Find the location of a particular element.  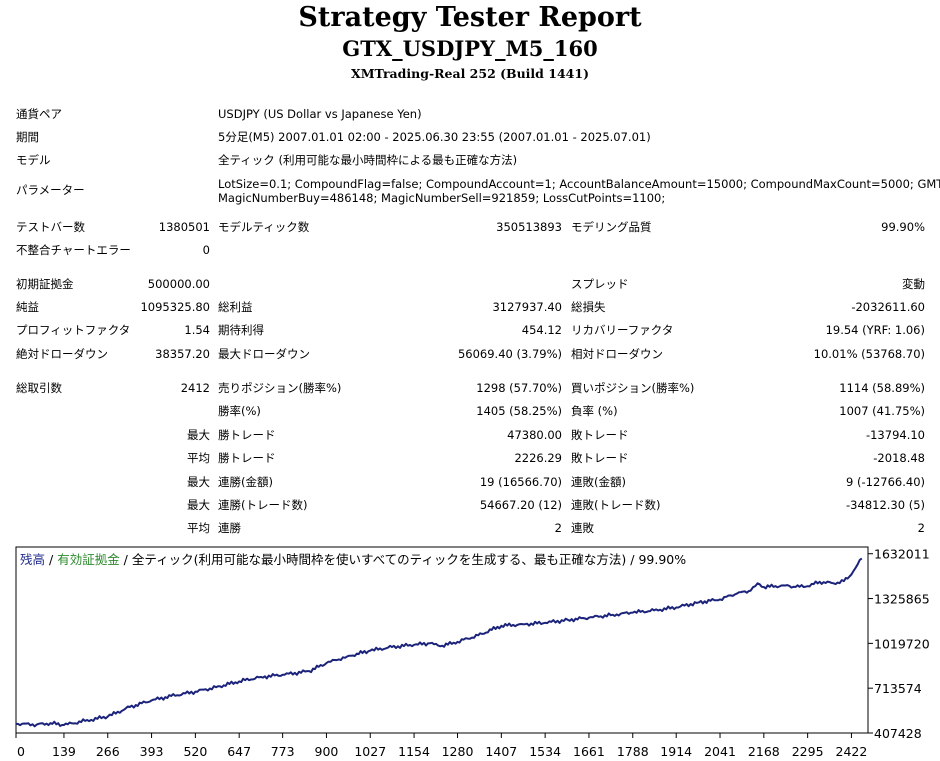

gross-profit-value: 3127937.40 is located at coordinates (527, 307).